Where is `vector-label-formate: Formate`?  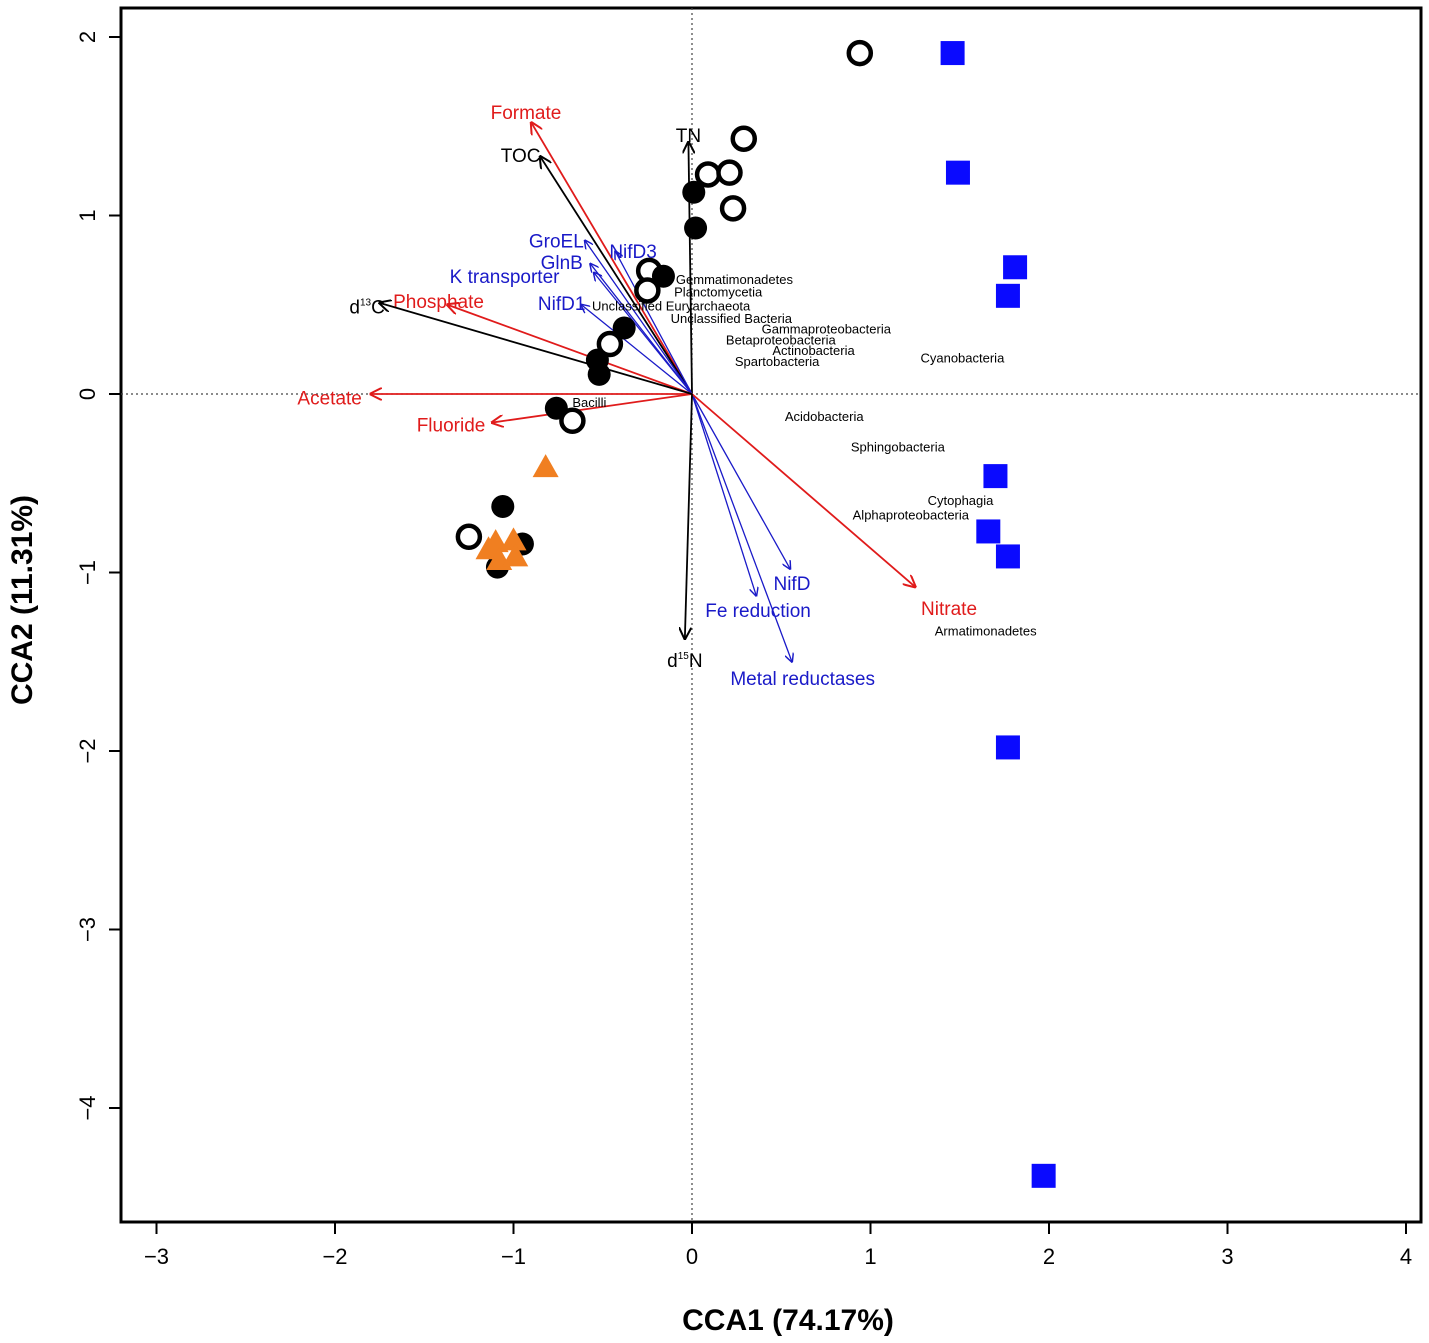
vector-label-formate: Formate is located at coordinates (526, 113).